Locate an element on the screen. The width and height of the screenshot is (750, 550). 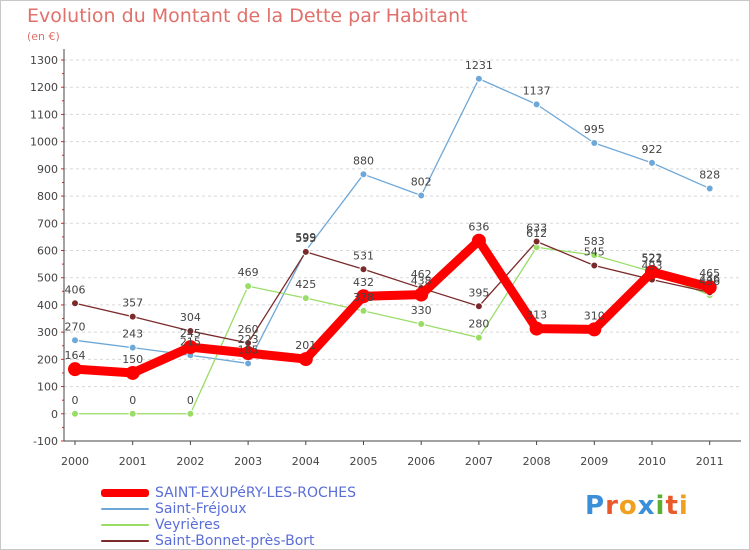
data-label: 357 is located at coordinates (132, 303).